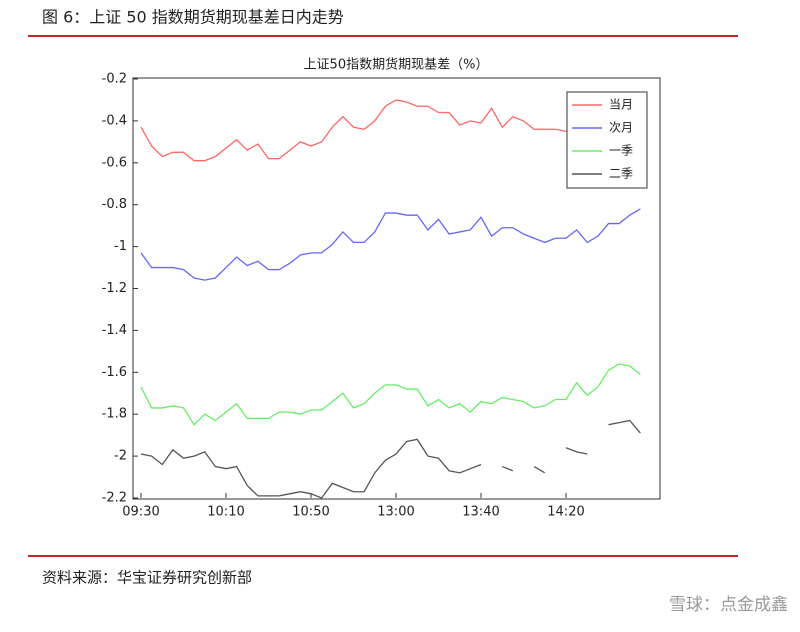 This screenshot has height=632, width=800. Describe the element at coordinates (621, 105) in the screenshot. I see `legend-label: 当月` at that location.